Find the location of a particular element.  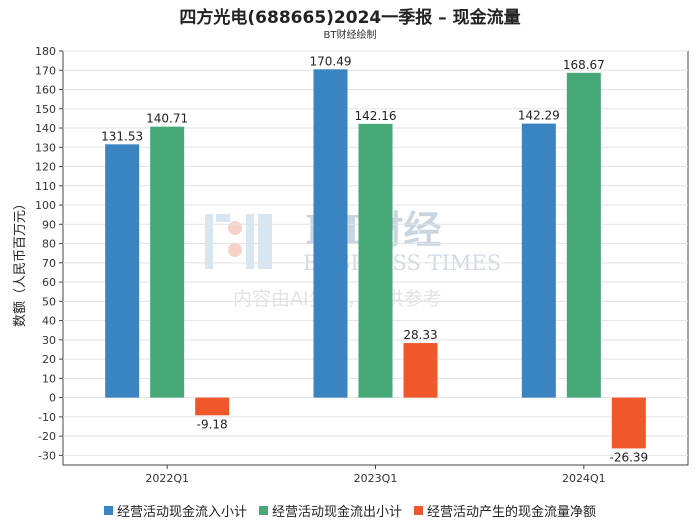

watermark: BT财经 BUSINESS TIMES 内容由AI生成，仅供参考 is located at coordinates (353, 258).